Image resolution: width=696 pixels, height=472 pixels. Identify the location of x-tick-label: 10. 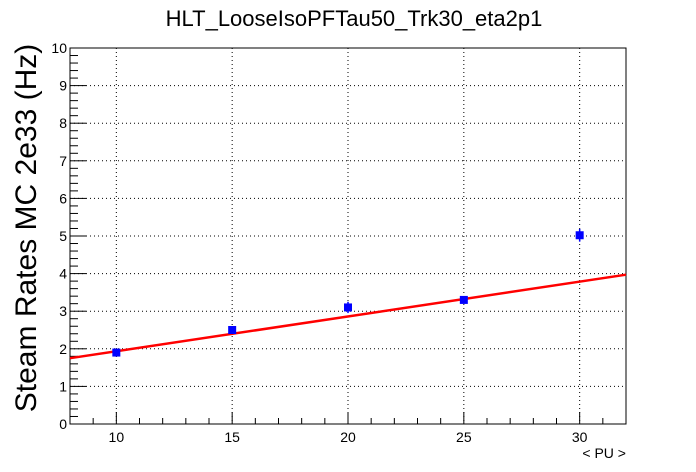
(117, 437).